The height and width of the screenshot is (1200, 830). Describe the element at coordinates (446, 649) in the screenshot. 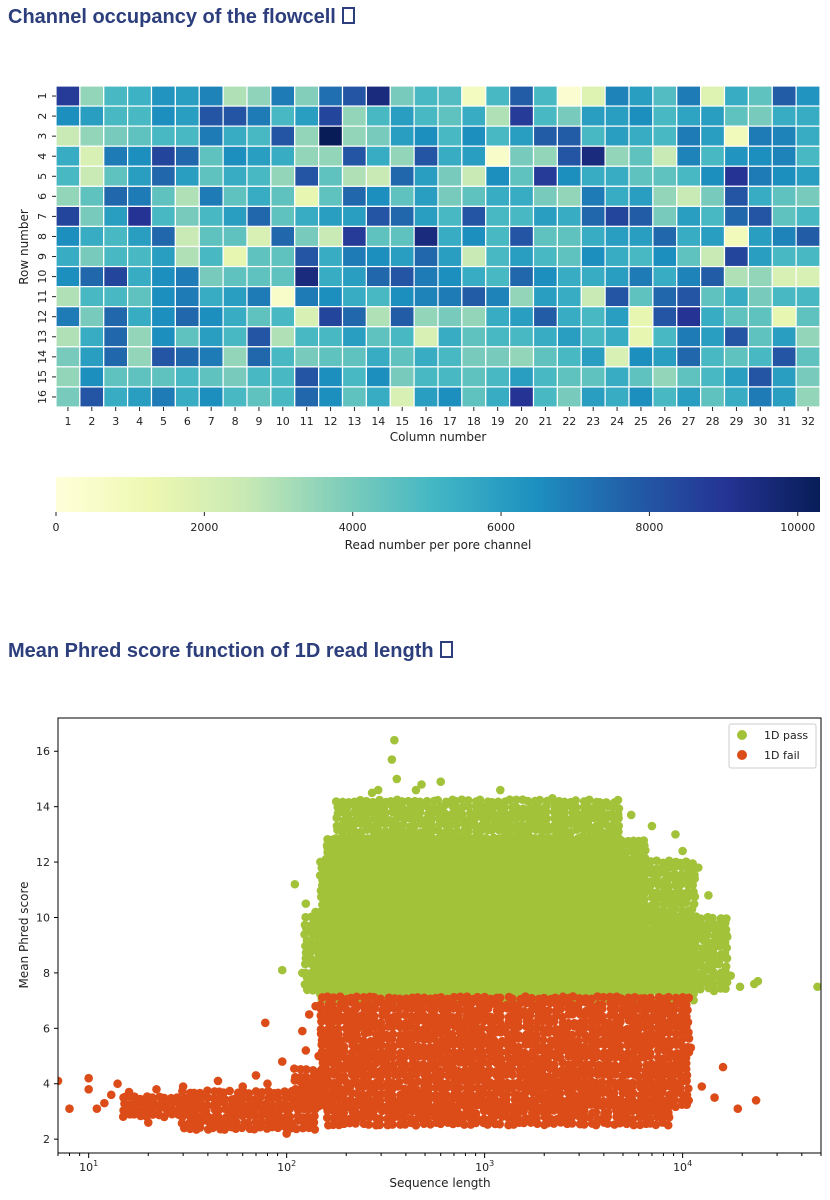

I see `anchor-link-icon` at that location.